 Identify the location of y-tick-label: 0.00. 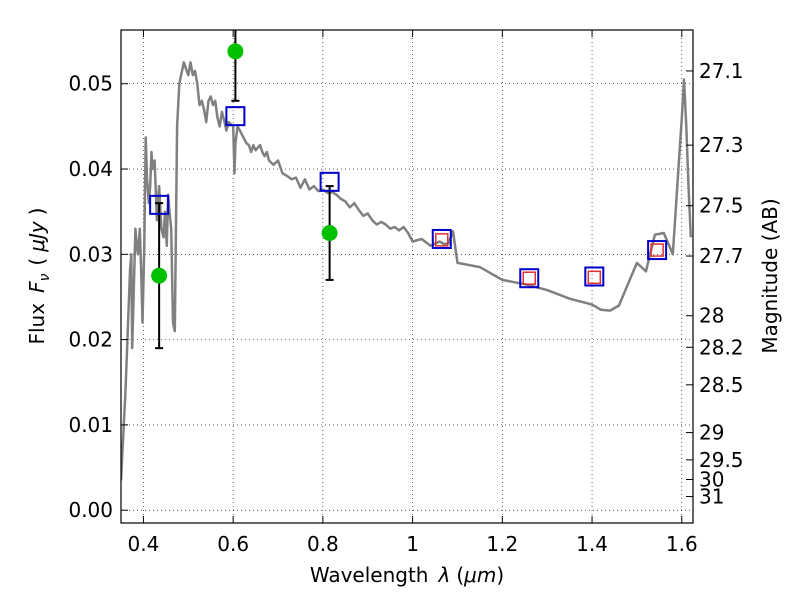
(90, 510).